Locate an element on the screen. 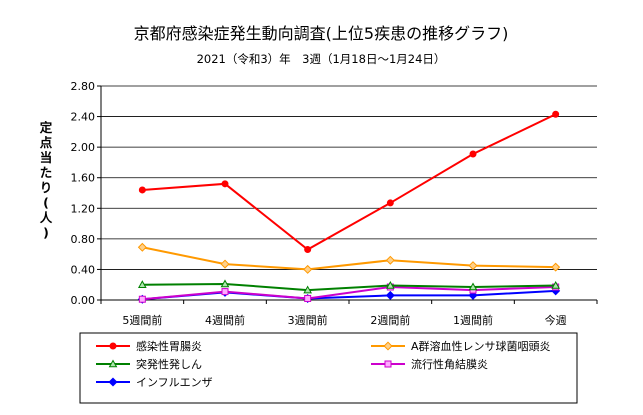 Image resolution: width=643 pixels, height=415 pixels. legend-label: 感染性胃腸炎 is located at coordinates (169, 346).